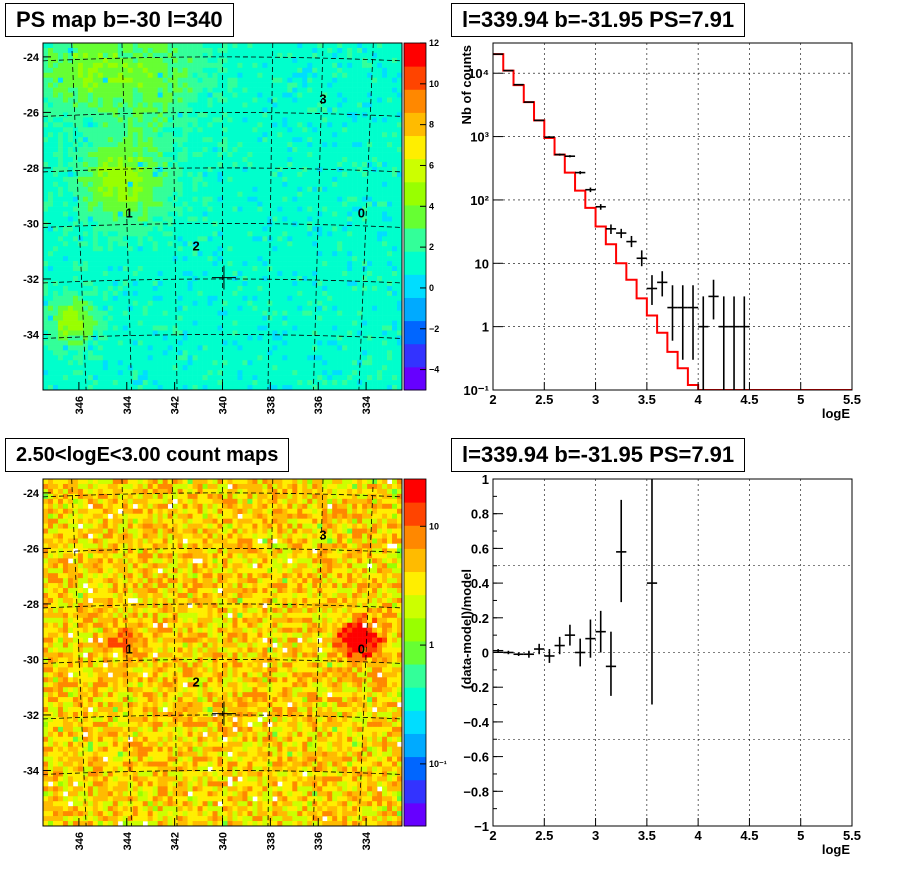  I want to click on y-tick-label: -28, so click(31, 169).